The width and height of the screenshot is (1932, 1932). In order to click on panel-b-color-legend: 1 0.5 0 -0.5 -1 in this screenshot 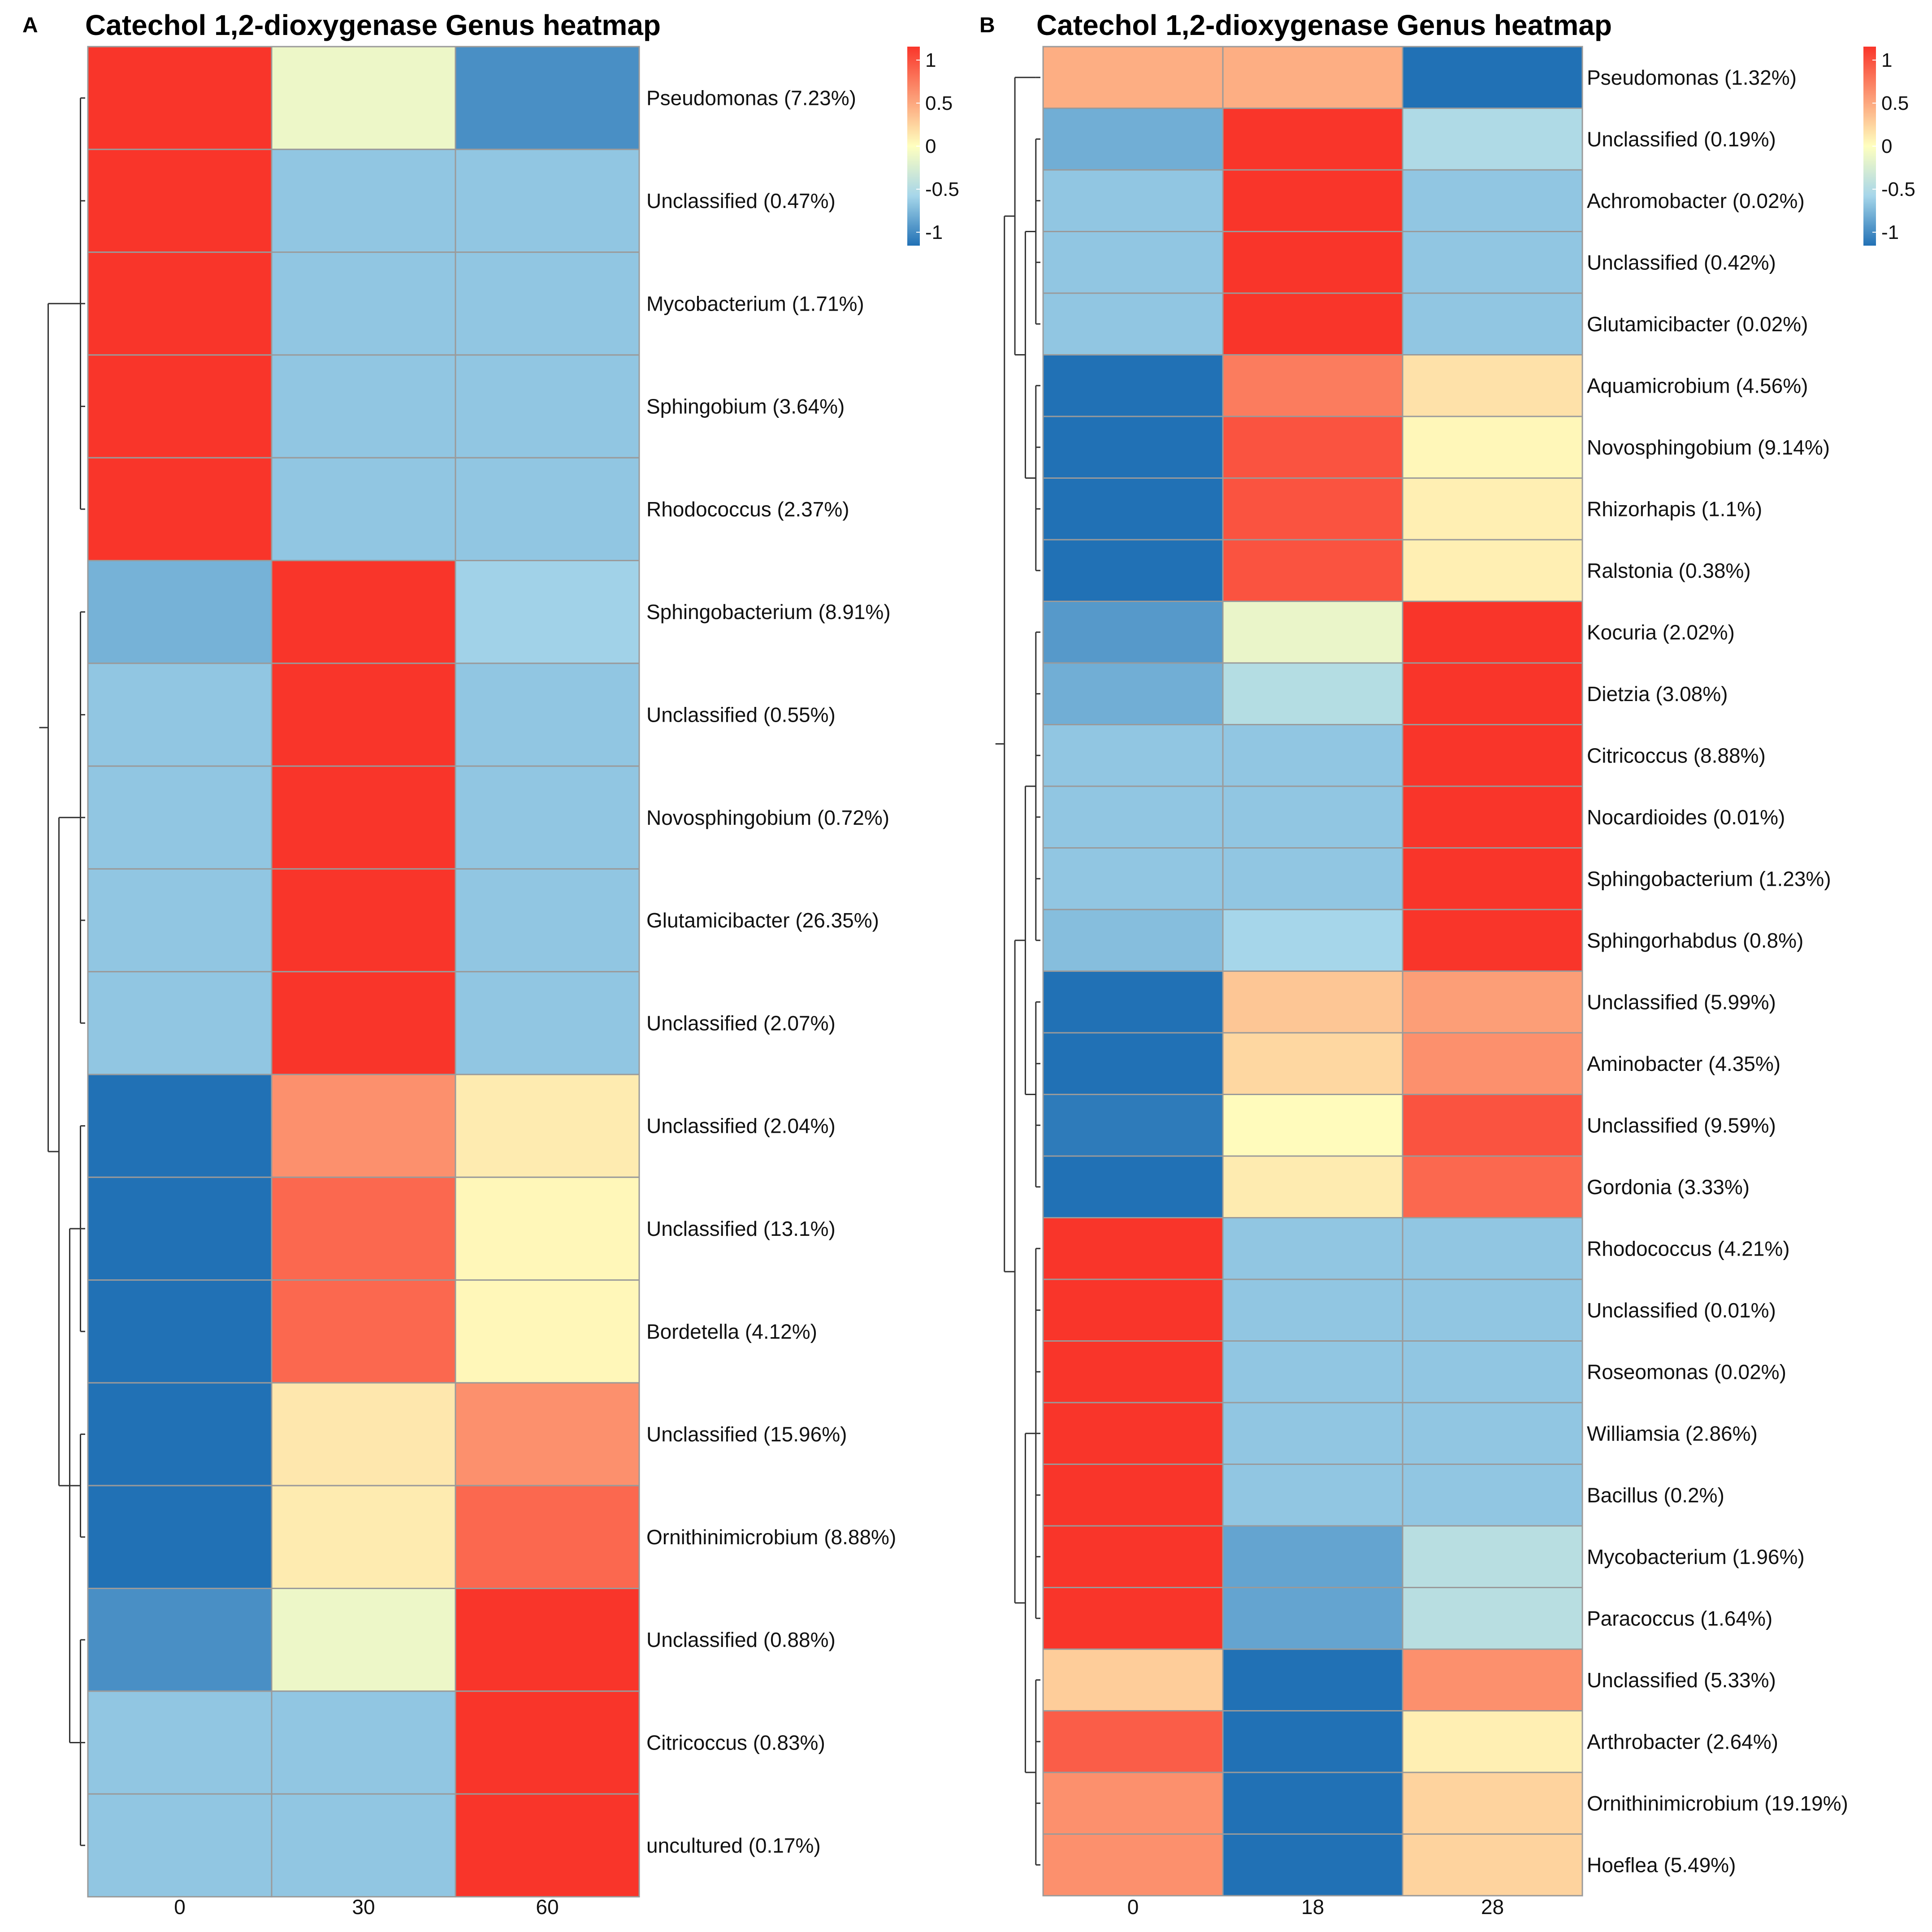, I will do `click(1889, 146)`.